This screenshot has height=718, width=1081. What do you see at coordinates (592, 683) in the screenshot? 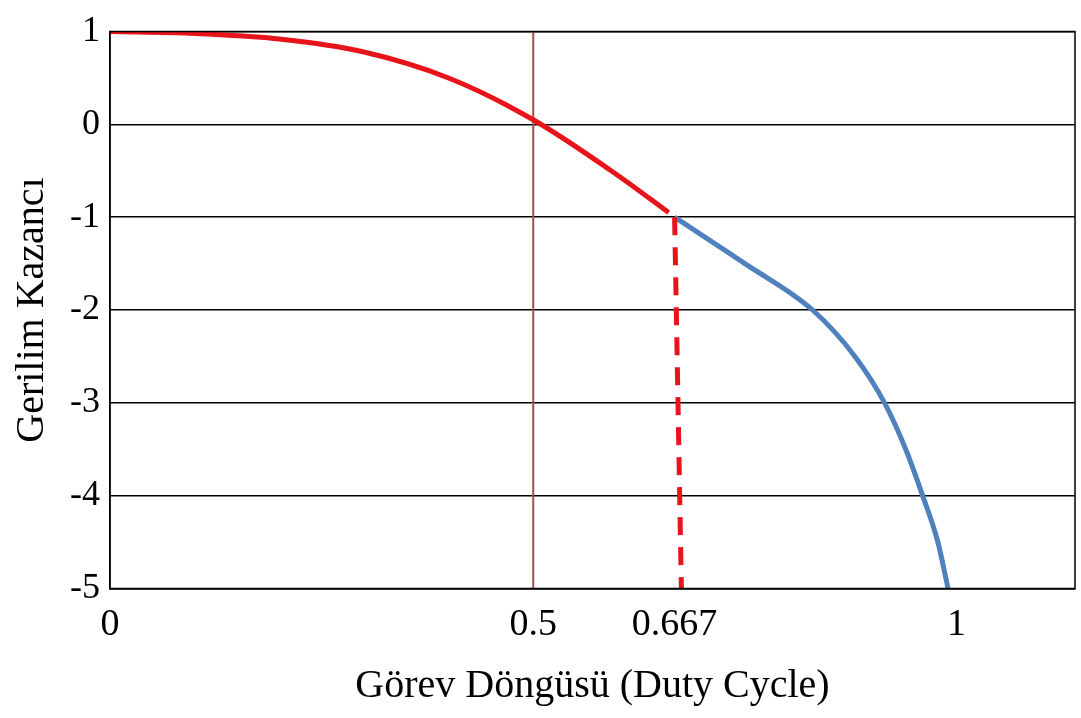
I see `x-axis-title: Görev Döngüsü (Duty Cycle)` at bounding box center [592, 683].